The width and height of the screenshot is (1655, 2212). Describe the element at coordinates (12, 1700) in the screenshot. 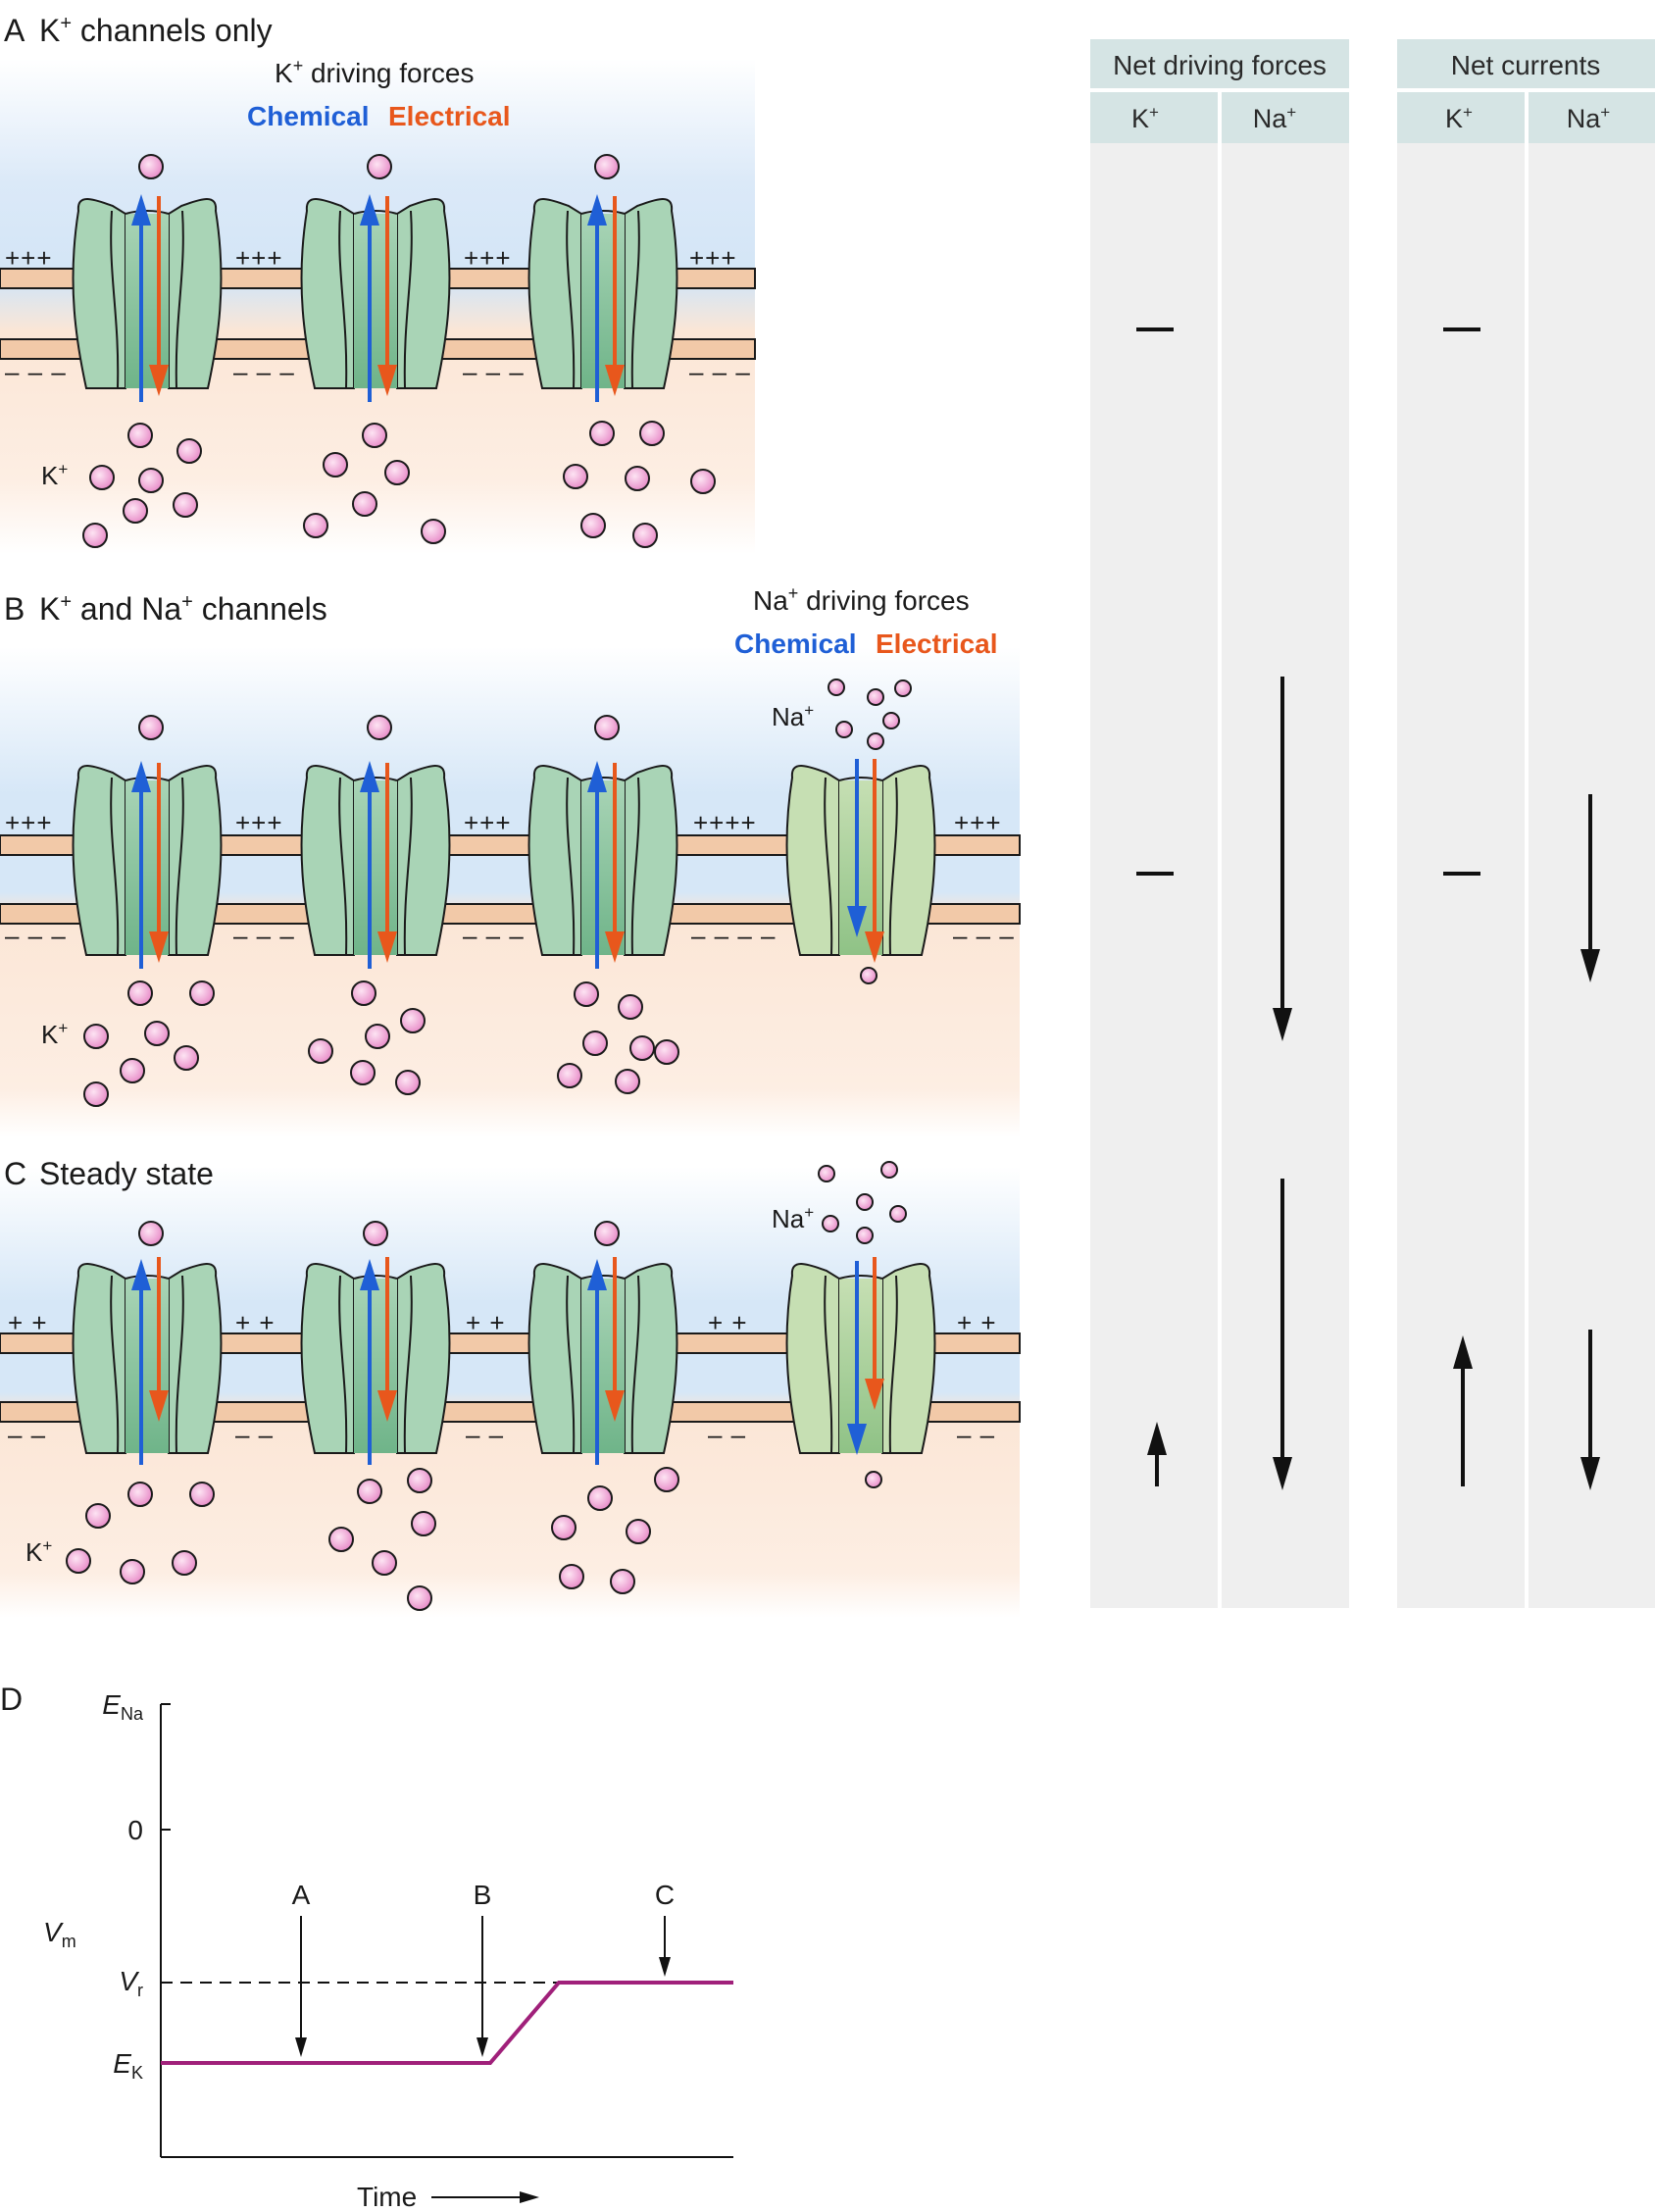

I see `panel-d-letter: D` at that location.